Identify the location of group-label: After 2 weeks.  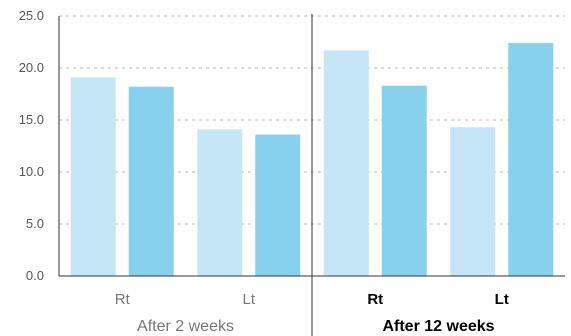
(185, 326).